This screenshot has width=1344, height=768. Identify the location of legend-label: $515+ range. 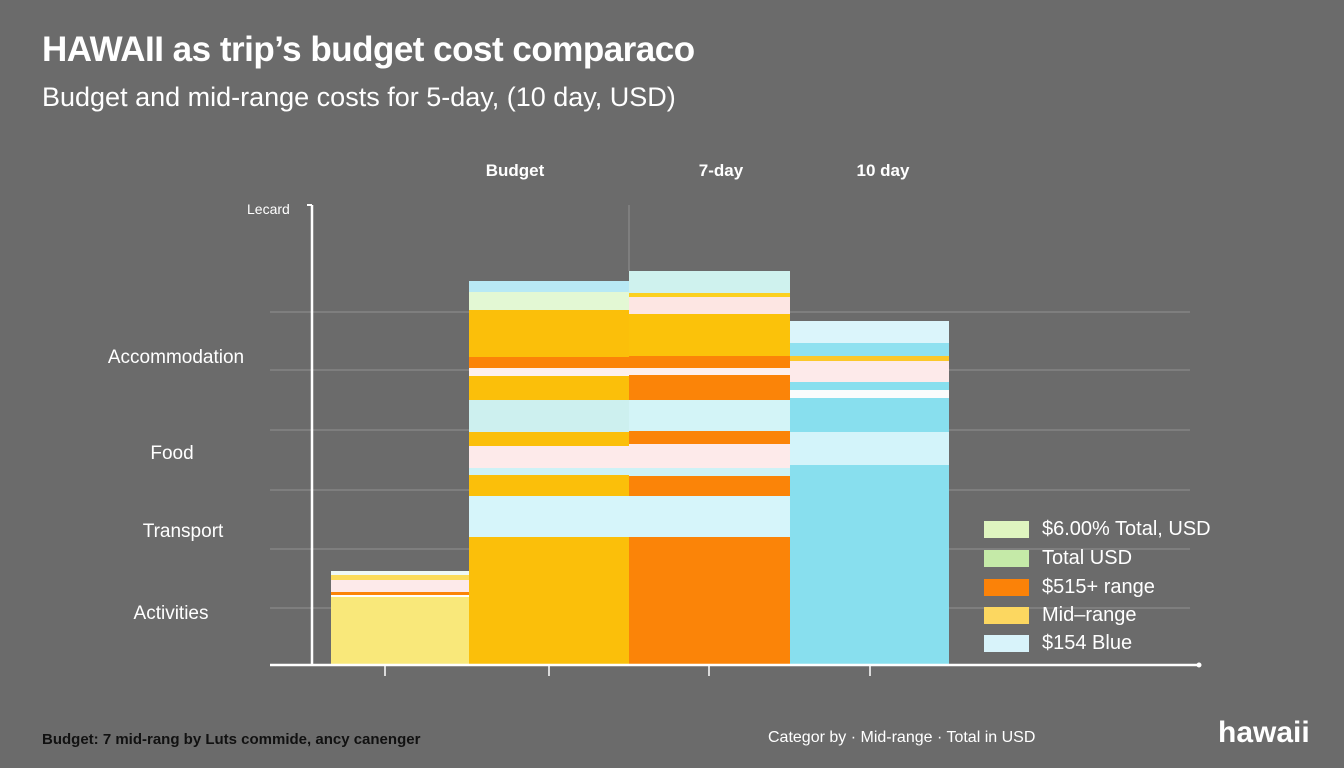
(1098, 586).